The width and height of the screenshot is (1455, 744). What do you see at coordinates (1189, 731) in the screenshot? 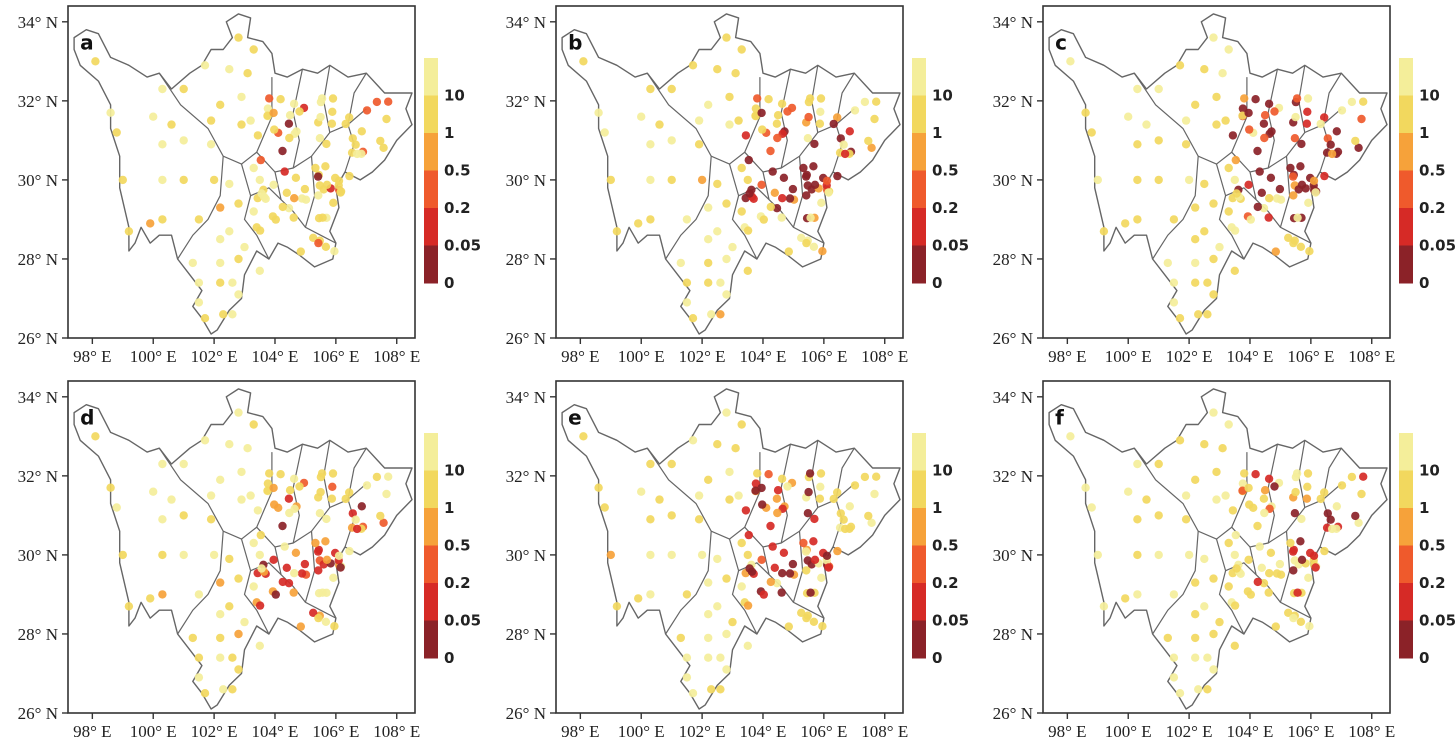
I see `x-tick-label: 102° E` at bounding box center [1189, 731].